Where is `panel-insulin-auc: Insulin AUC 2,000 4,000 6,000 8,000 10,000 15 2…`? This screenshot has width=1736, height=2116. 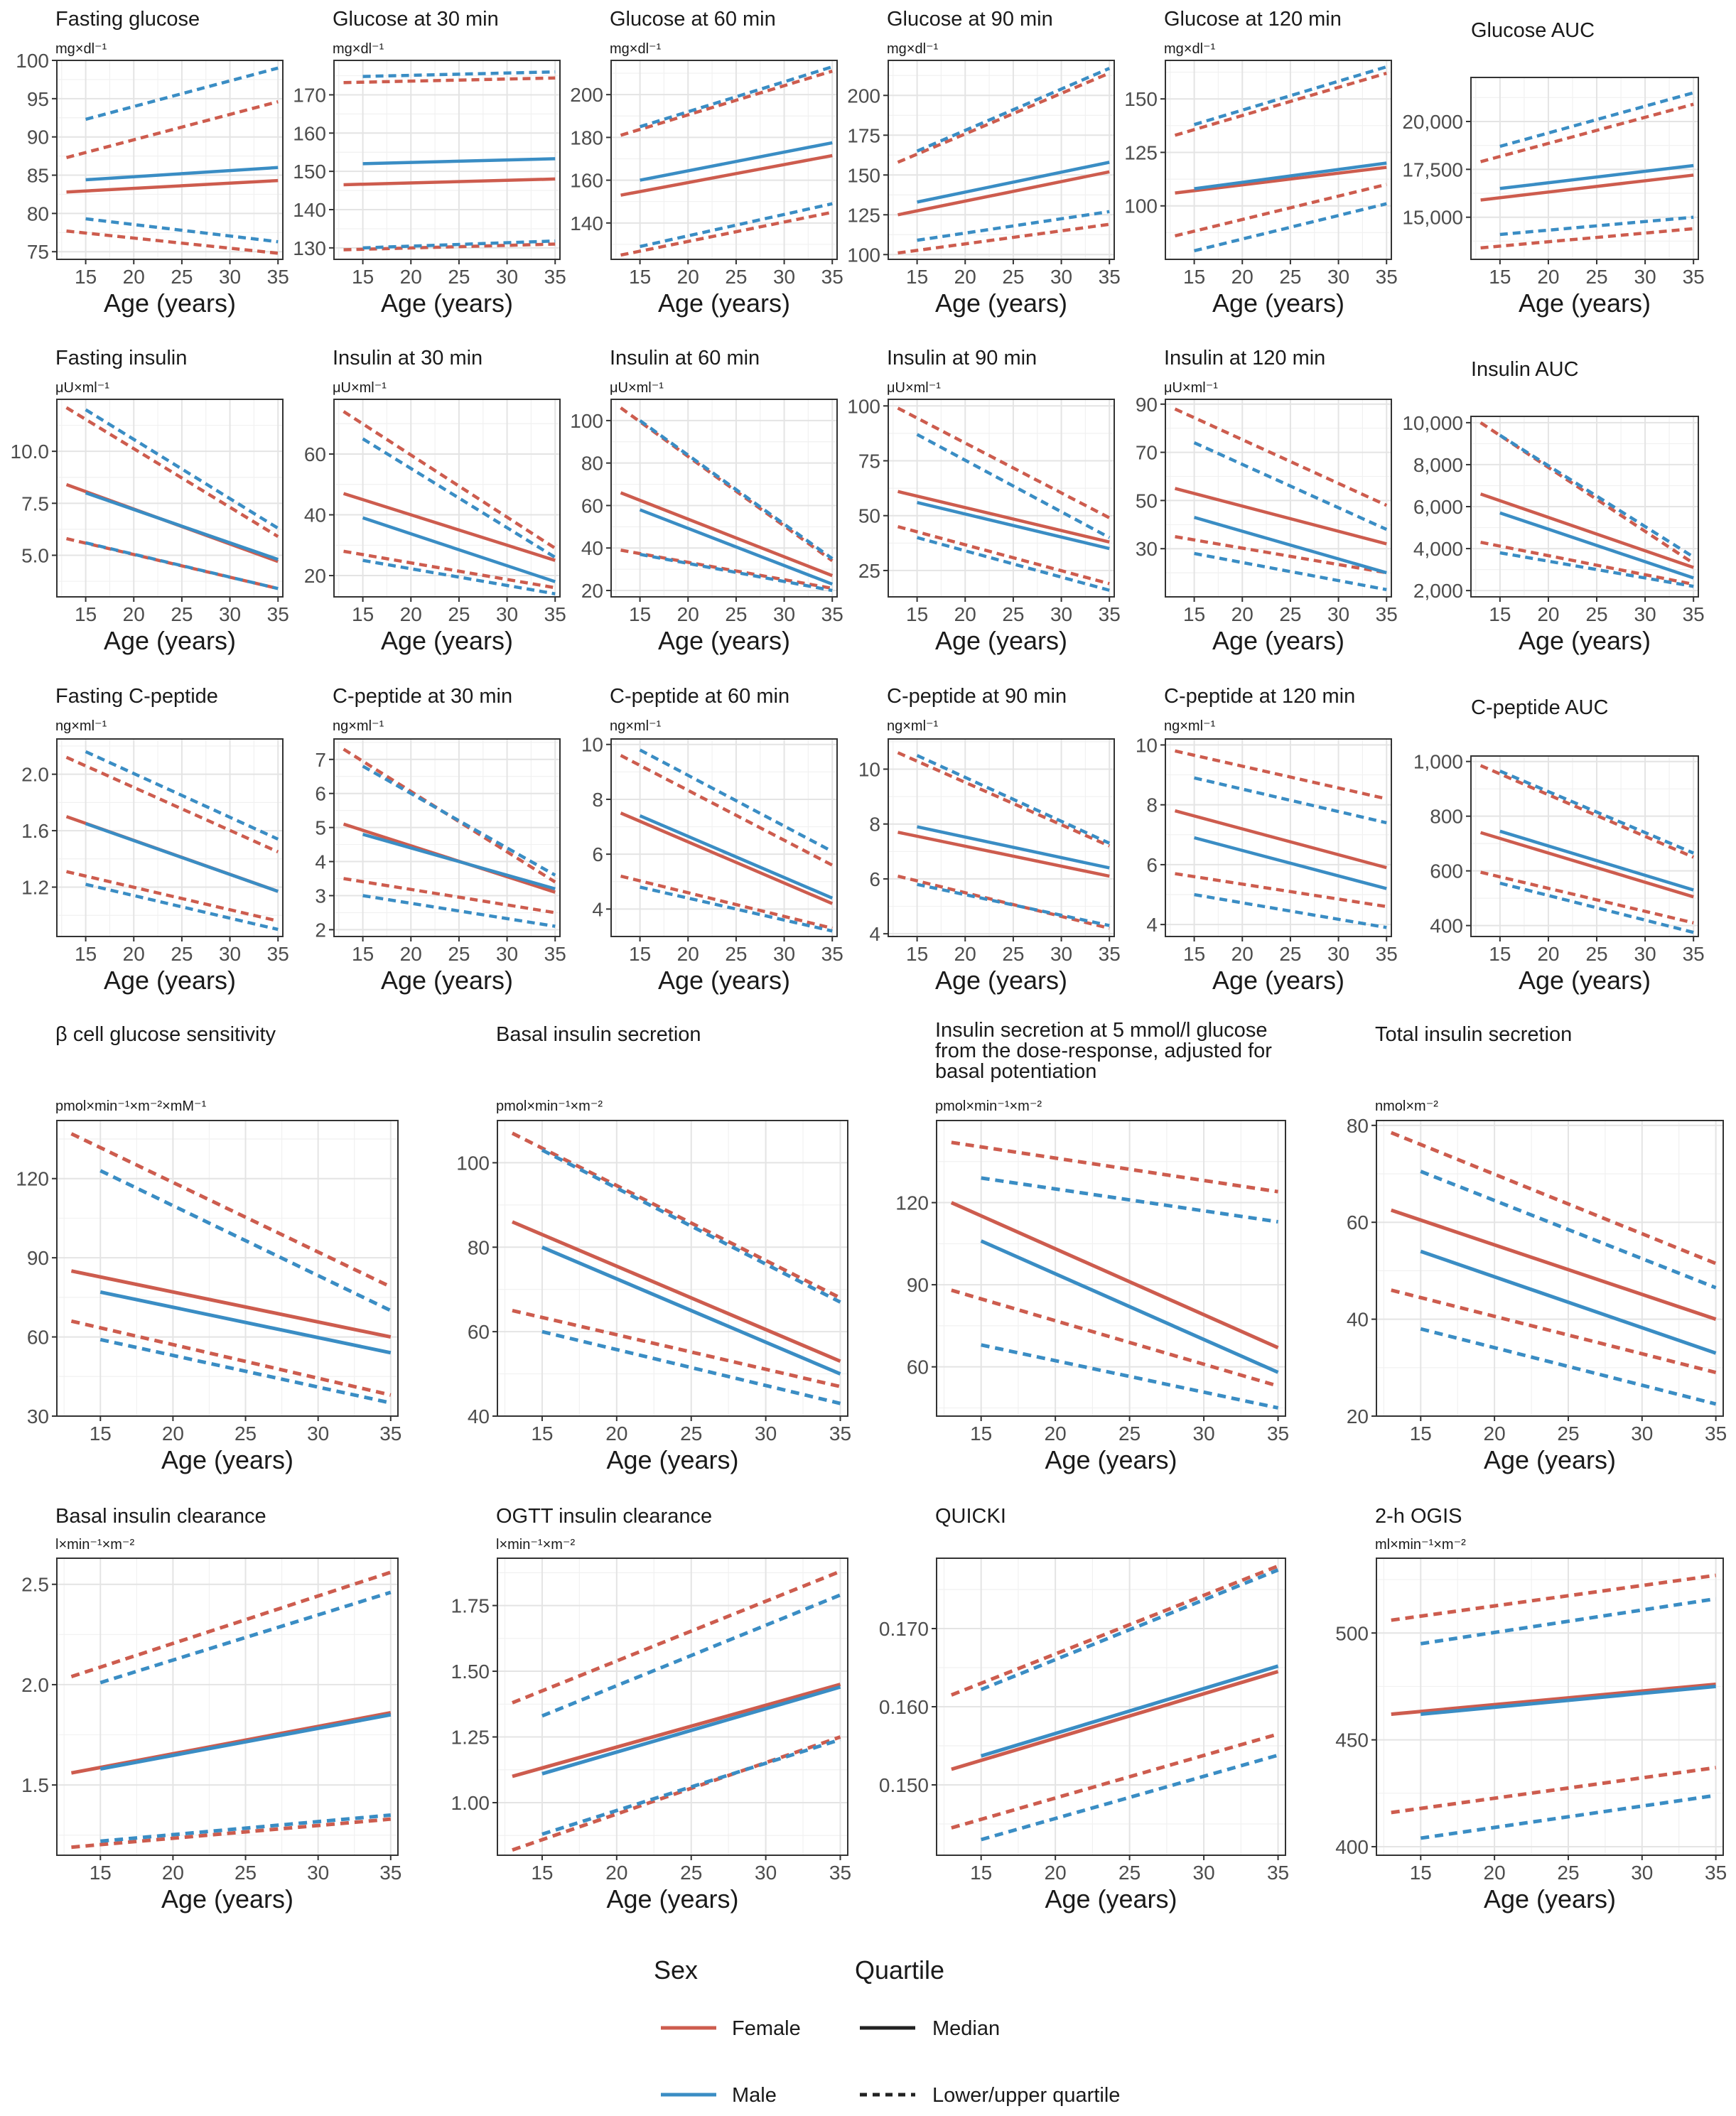 panel-insulin-auc: Insulin AUC 2,000 4,000 6,000 8,000 10,000 15 2… is located at coordinates (1553, 506).